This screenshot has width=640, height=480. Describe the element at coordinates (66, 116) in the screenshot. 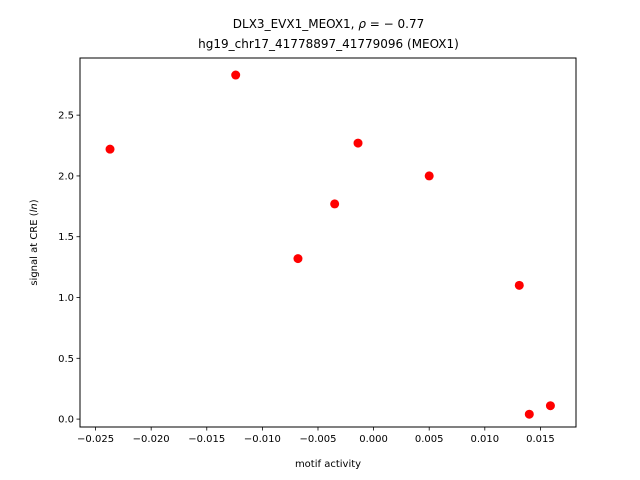

I see `y-tick-label: 2.5` at that location.